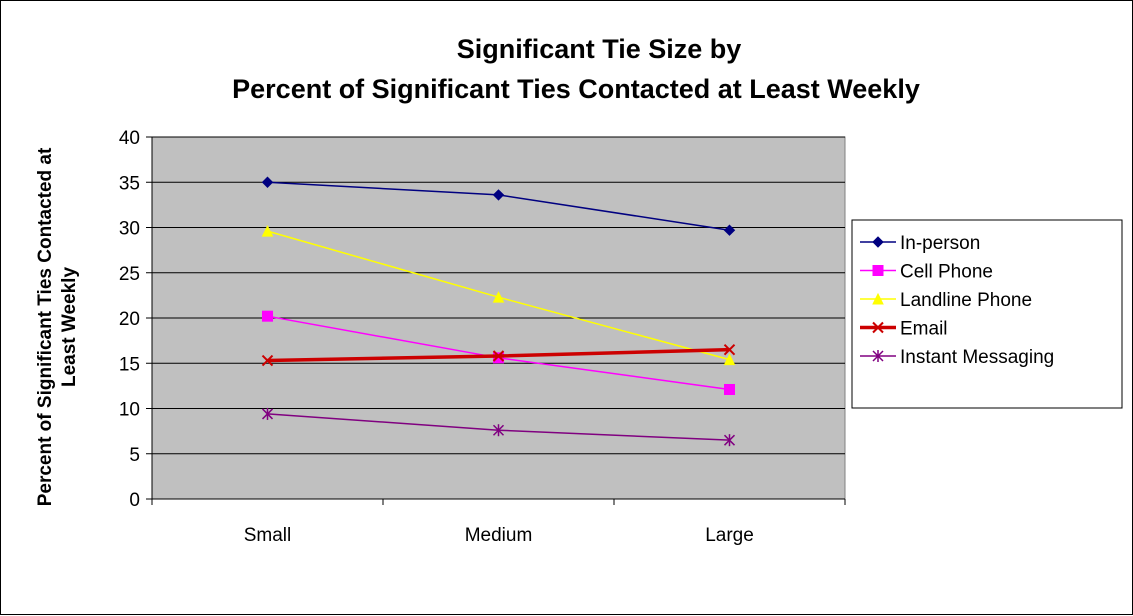 The width and height of the screenshot is (1133, 616). Describe the element at coordinates (966, 300) in the screenshot. I see `legend-label: Landline Phone` at that location.